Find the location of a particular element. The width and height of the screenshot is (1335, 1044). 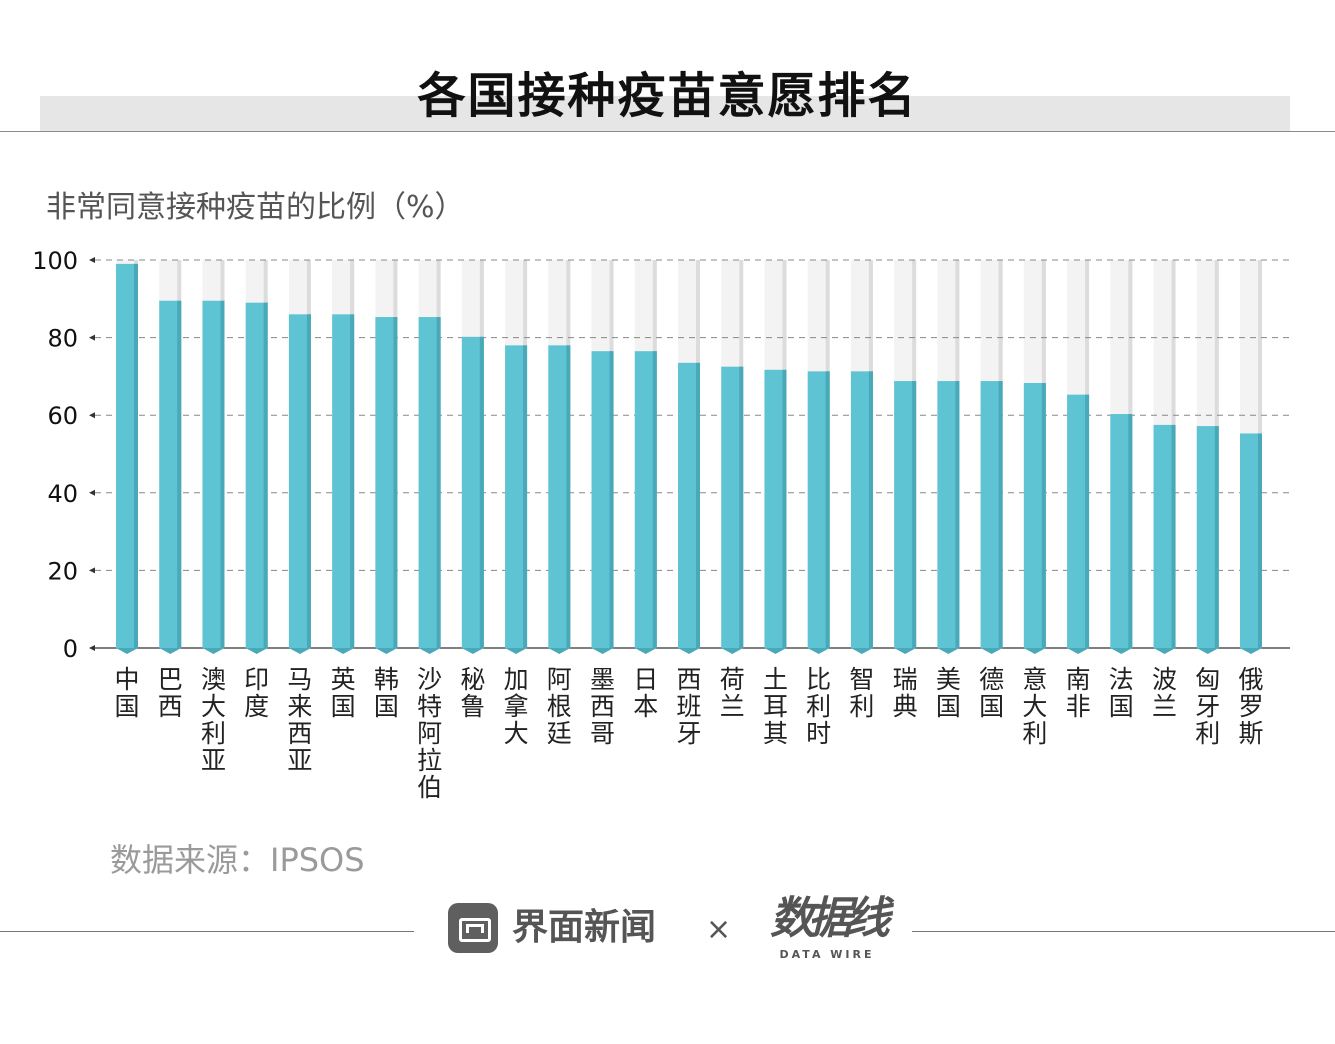

x-tick-label: 澳大利亚 is located at coordinates (213, 720).